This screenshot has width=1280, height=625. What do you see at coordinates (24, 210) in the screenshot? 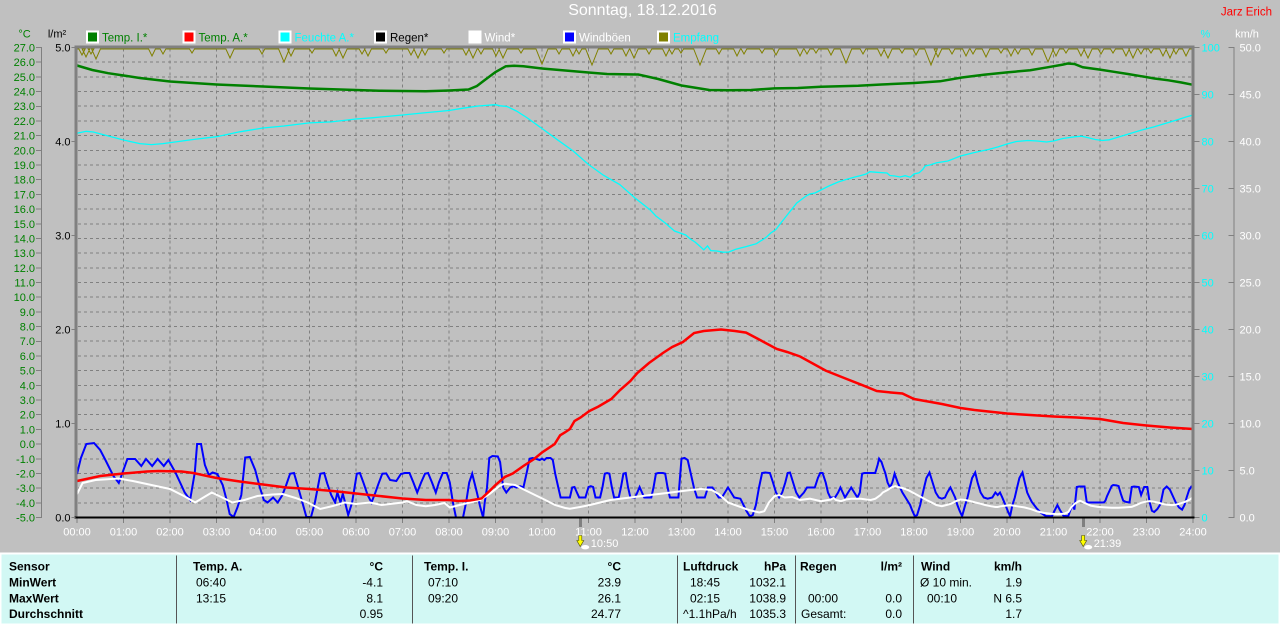
I see `svg-text: 16.0` at bounding box center [24, 210].